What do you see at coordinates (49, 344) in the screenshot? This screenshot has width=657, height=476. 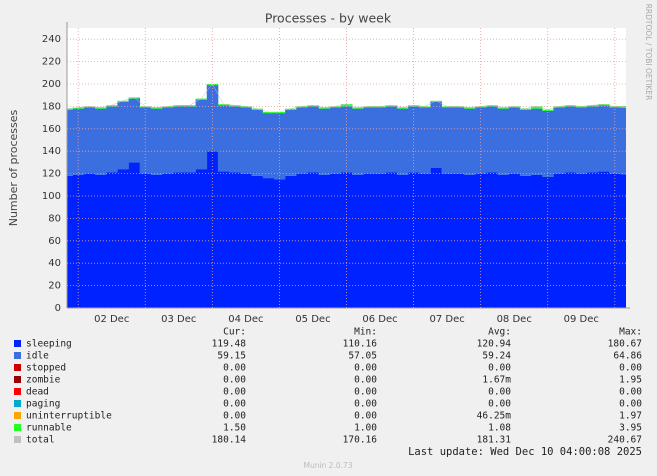 I see `legend-label: sleeping` at bounding box center [49, 344].